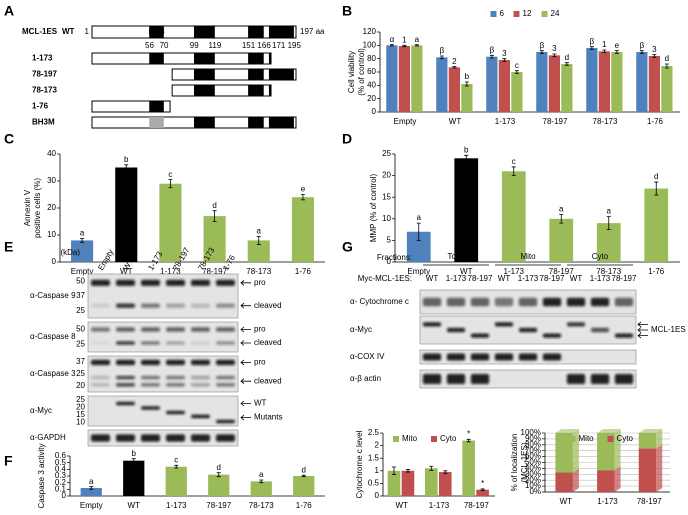 The width and height of the screenshot is (688, 515). What do you see at coordinates (377, 445) in the screenshot?
I see `y-tick-label: 2` at bounding box center [377, 445].